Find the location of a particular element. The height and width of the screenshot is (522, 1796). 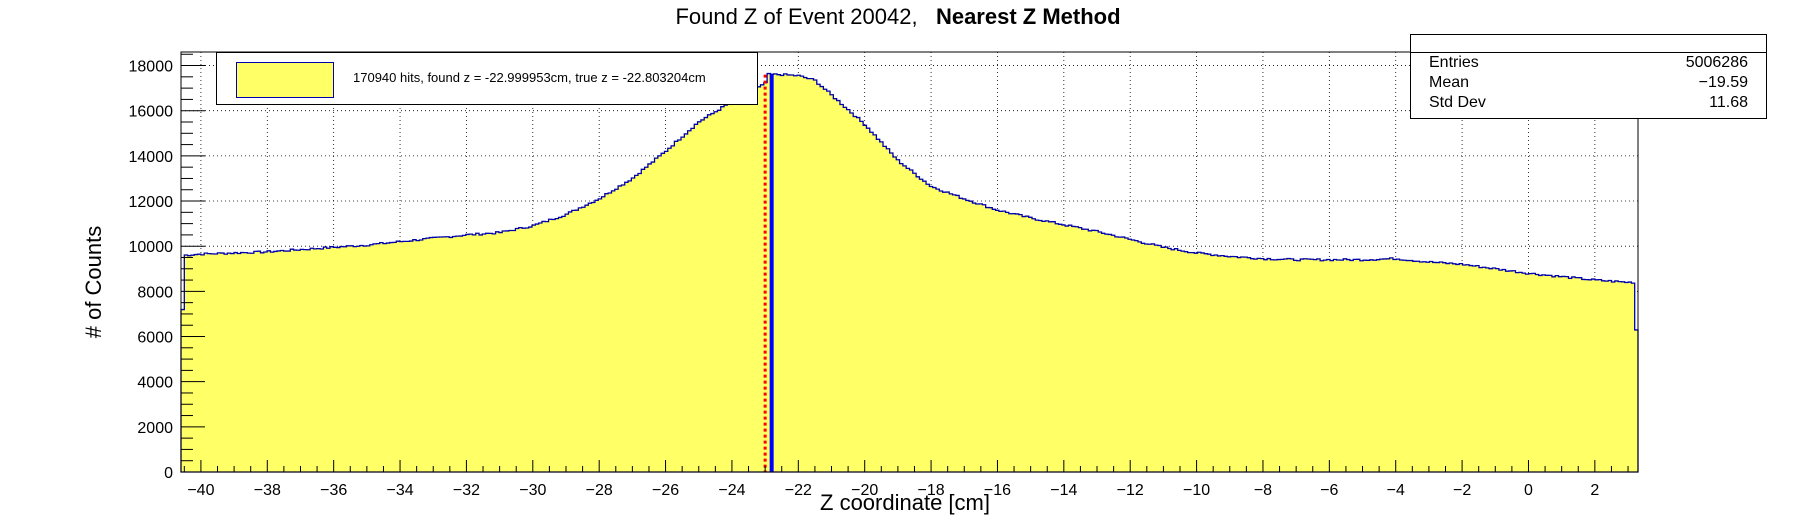

legend-swatch is located at coordinates (285, 80).